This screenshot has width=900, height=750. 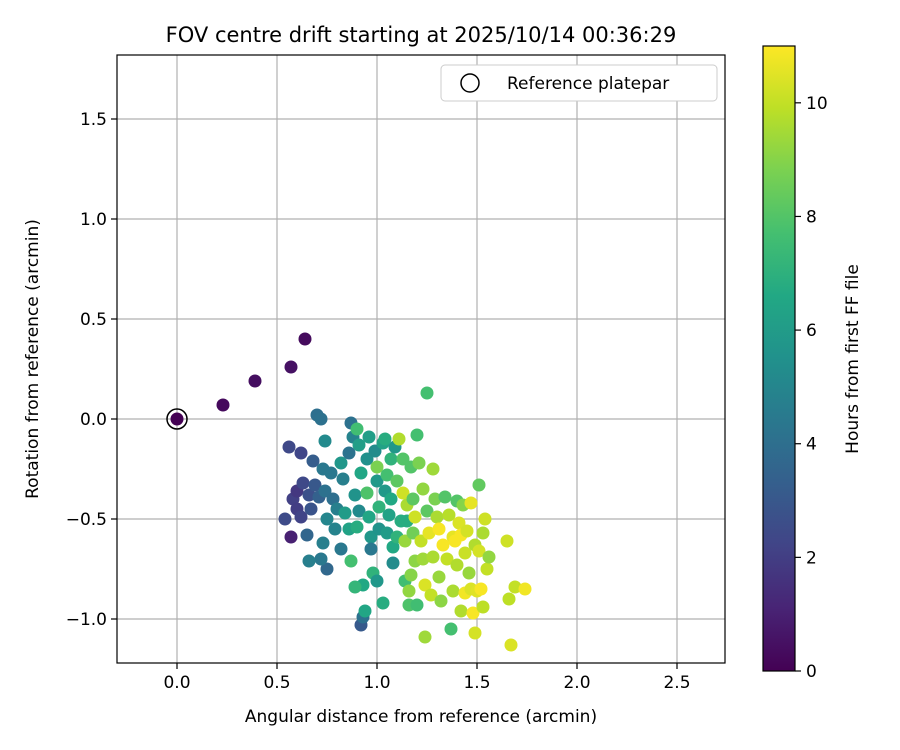 What do you see at coordinates (853, 359) in the screenshot?
I see `colorbar-label: Hours from first FF file` at bounding box center [853, 359].